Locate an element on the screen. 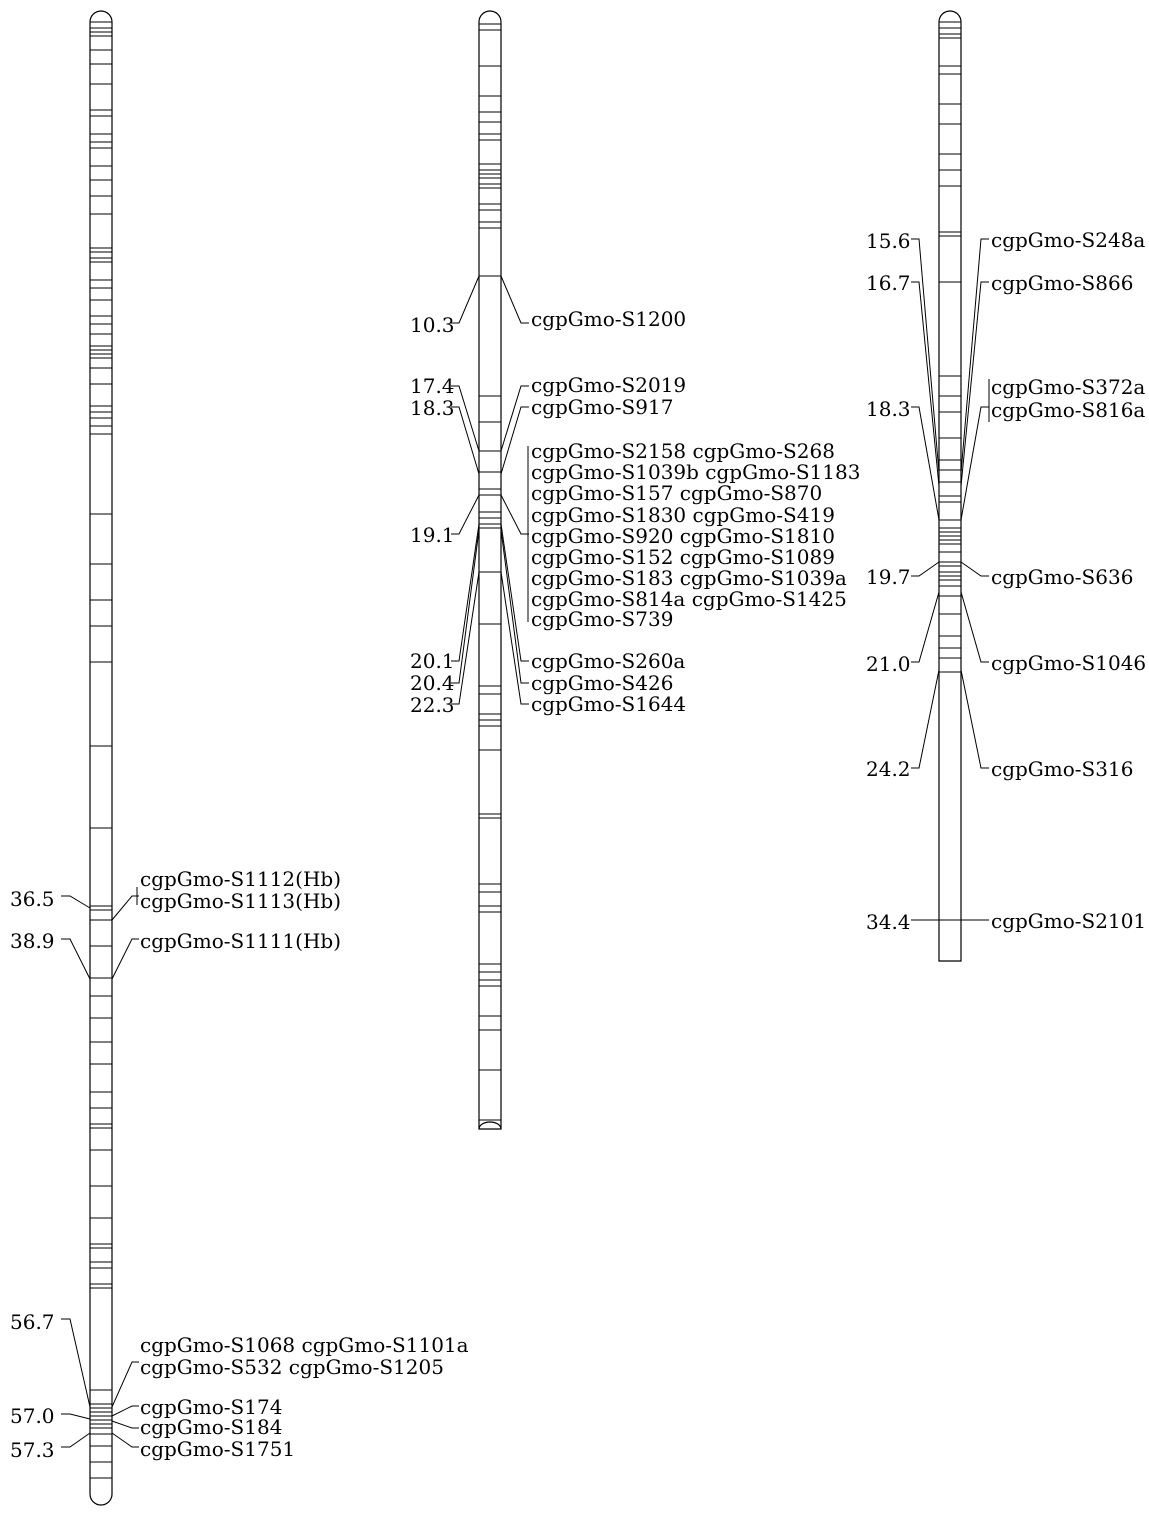 Image resolution: width=1149 pixels, height=1520 pixels. marker-label: cgpGmo-S2158 cgpGmo-S268 is located at coordinates (683, 451).